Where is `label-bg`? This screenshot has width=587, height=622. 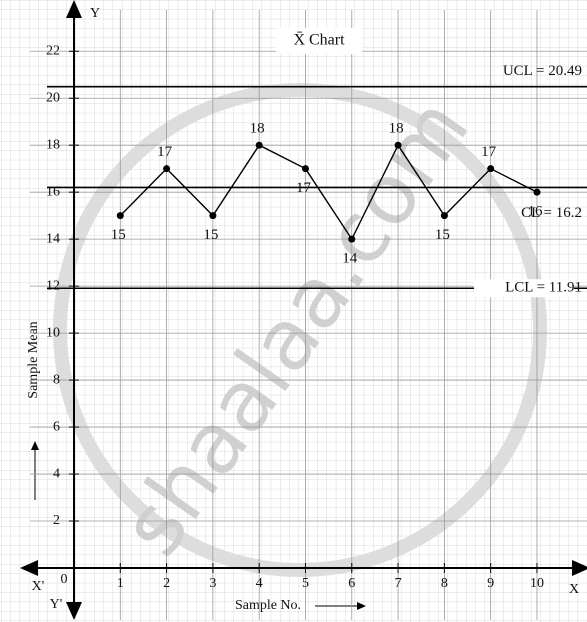
label-bg is located at coordinates (524, 288).